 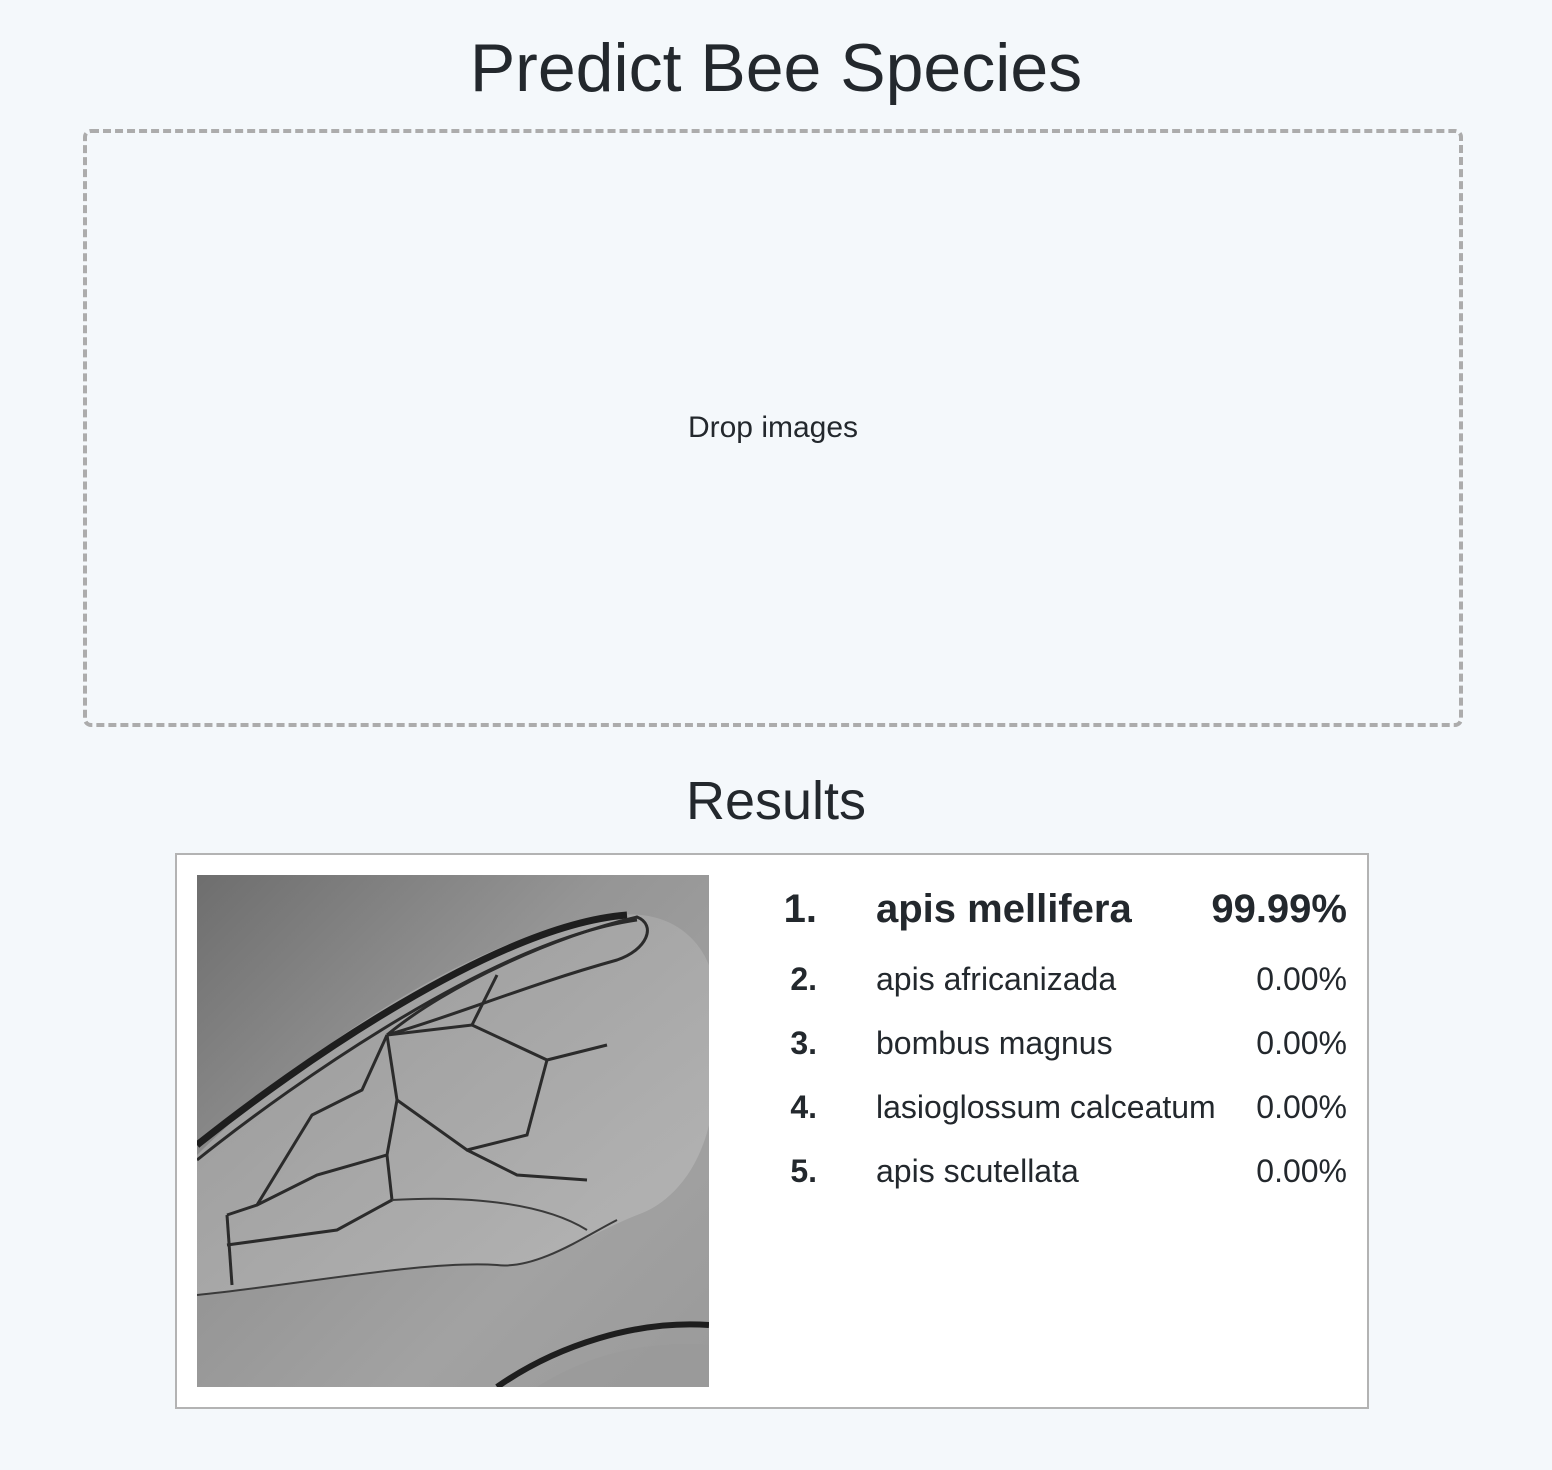 I want to click on prediction-row: 3. bombus magnus 0.00%, so click(x=1063, y=1043).